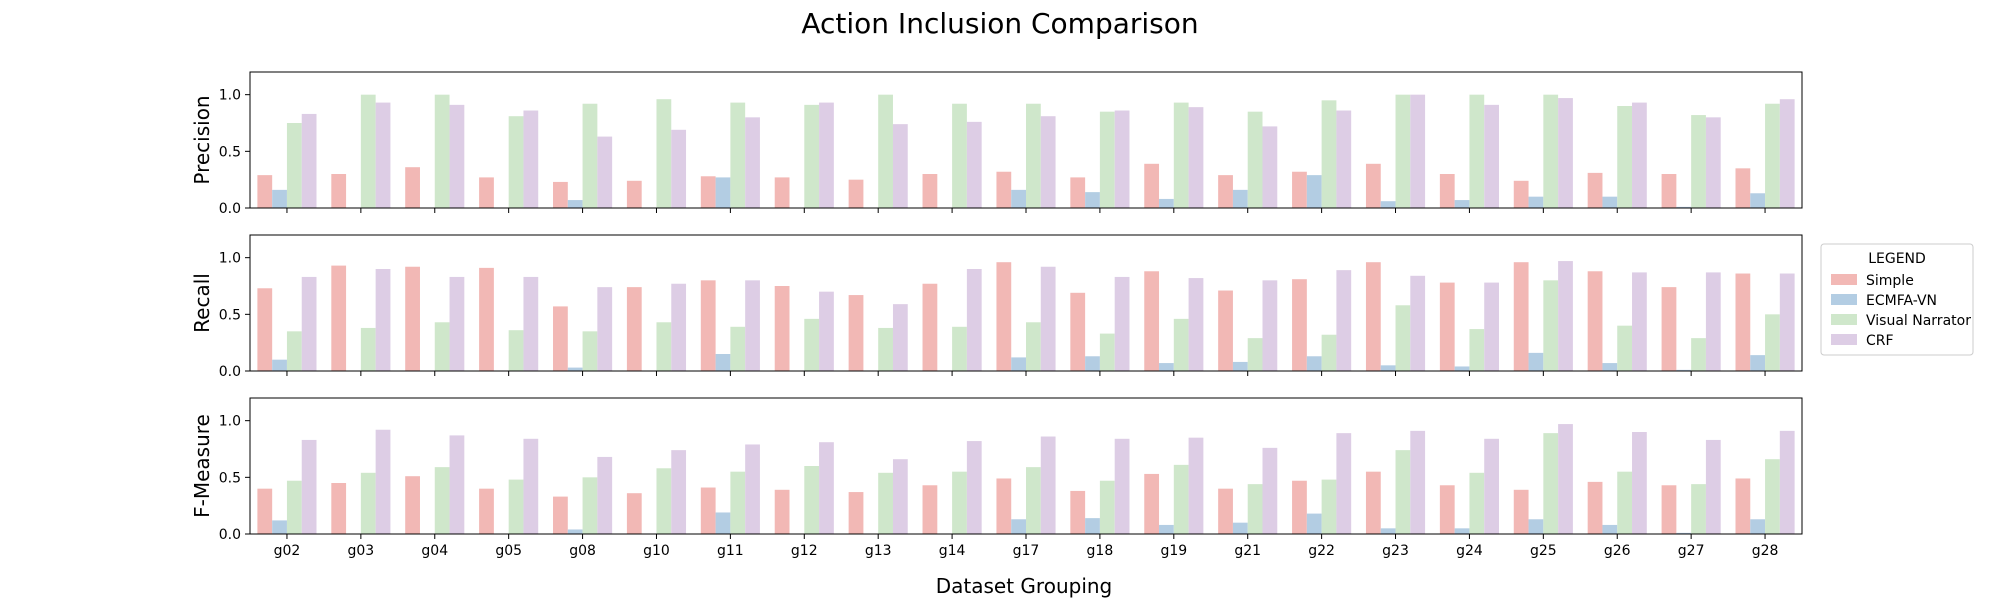  Describe the element at coordinates (952, 551) in the screenshot. I see `x-tick-label: g14` at that location.